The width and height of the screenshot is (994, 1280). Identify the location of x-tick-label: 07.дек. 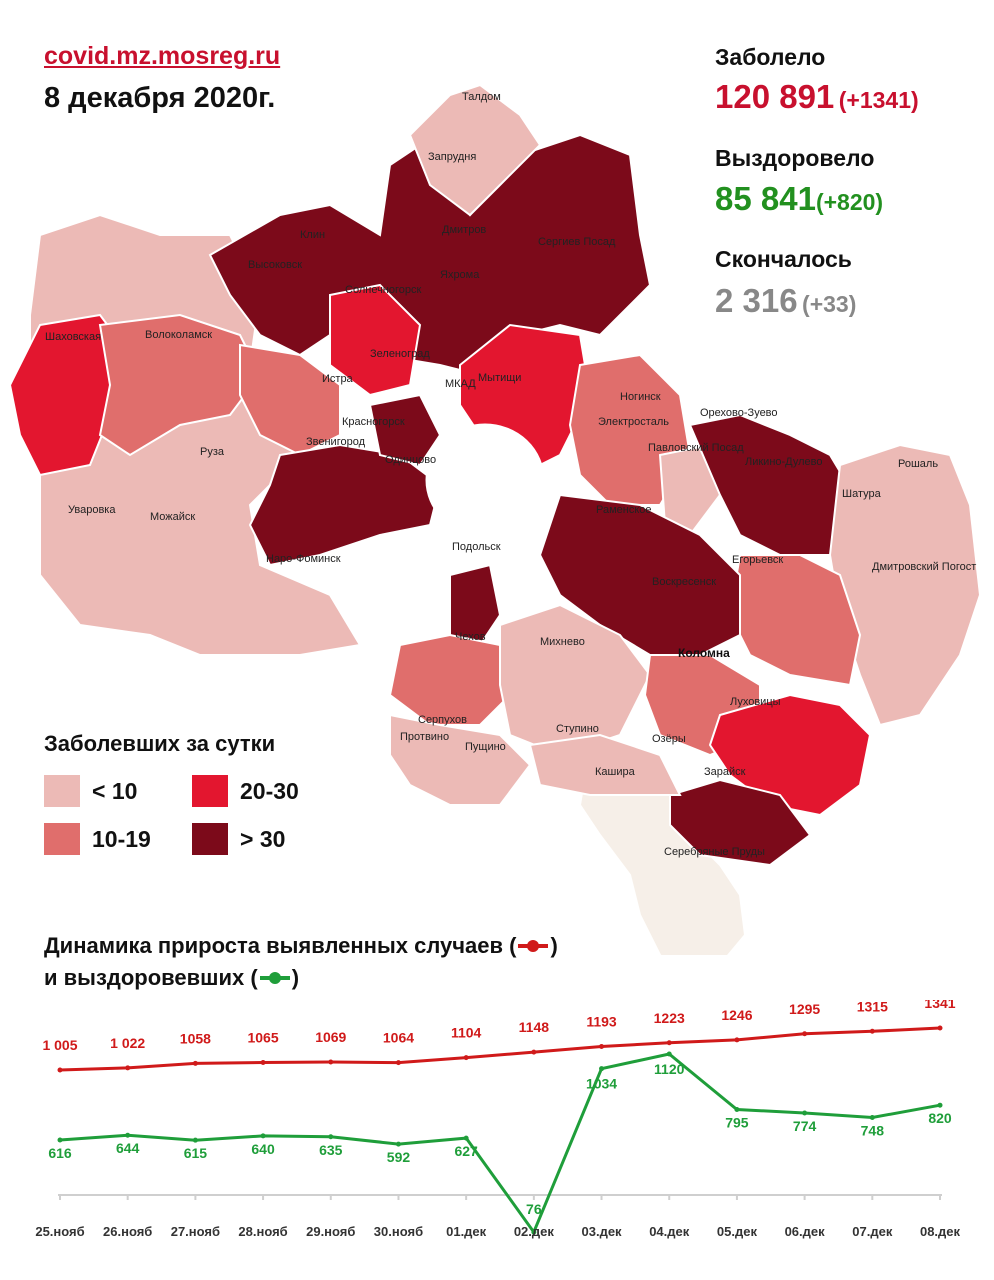
(872, 1231).